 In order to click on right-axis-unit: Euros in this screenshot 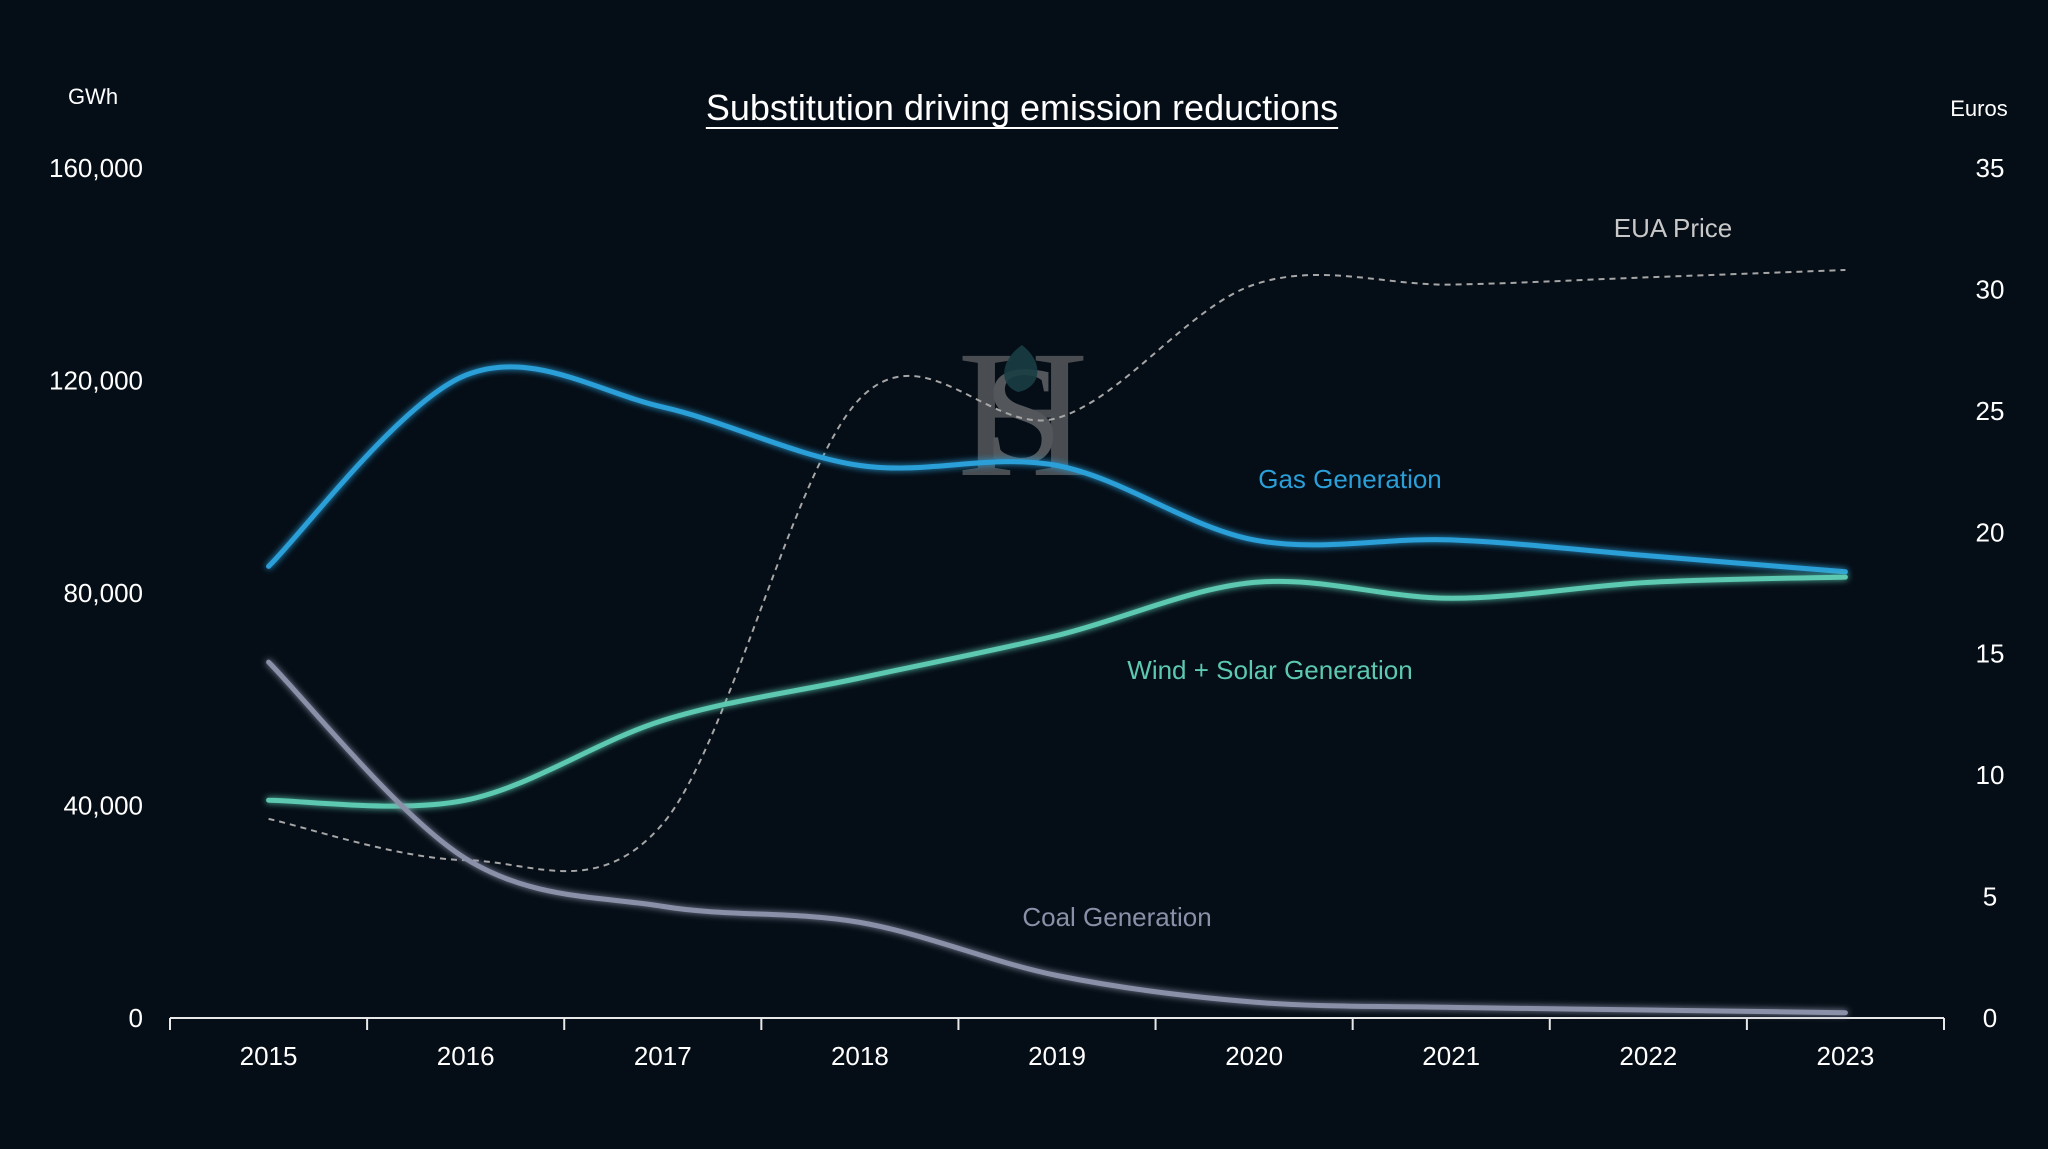, I will do `click(1978, 108)`.